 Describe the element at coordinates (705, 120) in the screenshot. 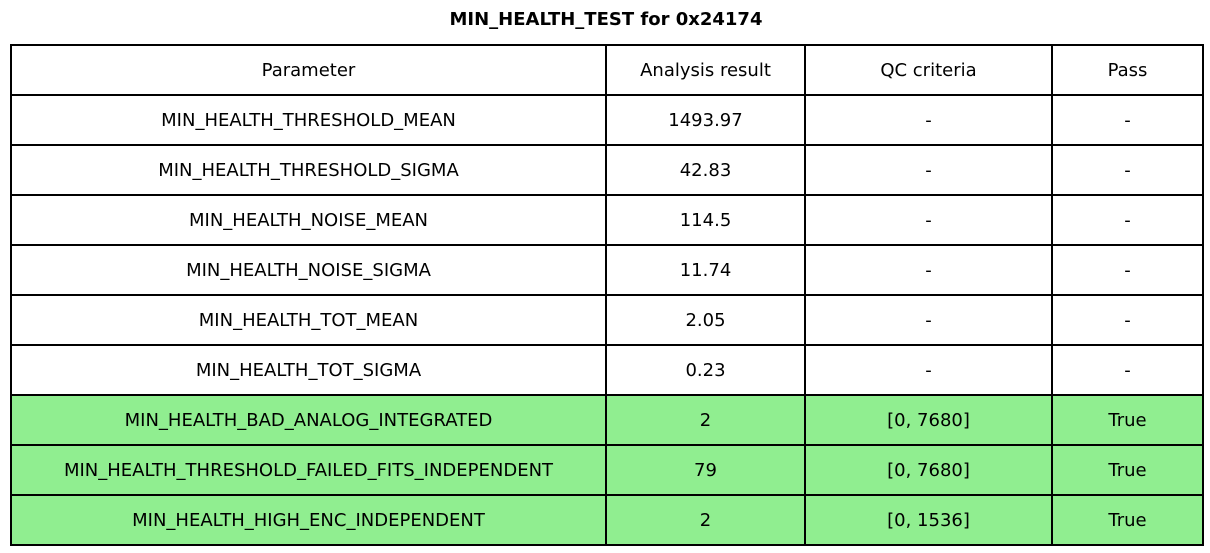

I see `cell-analysis-result: 1493.97` at that location.